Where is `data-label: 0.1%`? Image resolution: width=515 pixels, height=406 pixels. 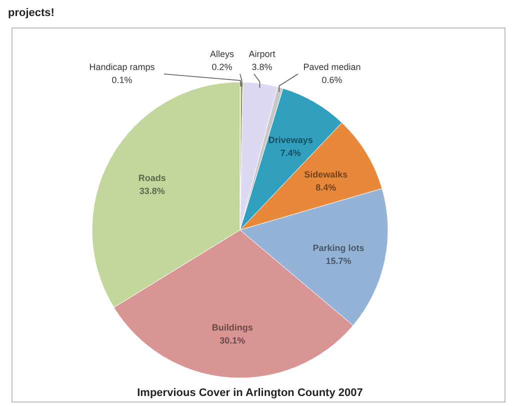
data-label: 0.1% is located at coordinates (122, 80).